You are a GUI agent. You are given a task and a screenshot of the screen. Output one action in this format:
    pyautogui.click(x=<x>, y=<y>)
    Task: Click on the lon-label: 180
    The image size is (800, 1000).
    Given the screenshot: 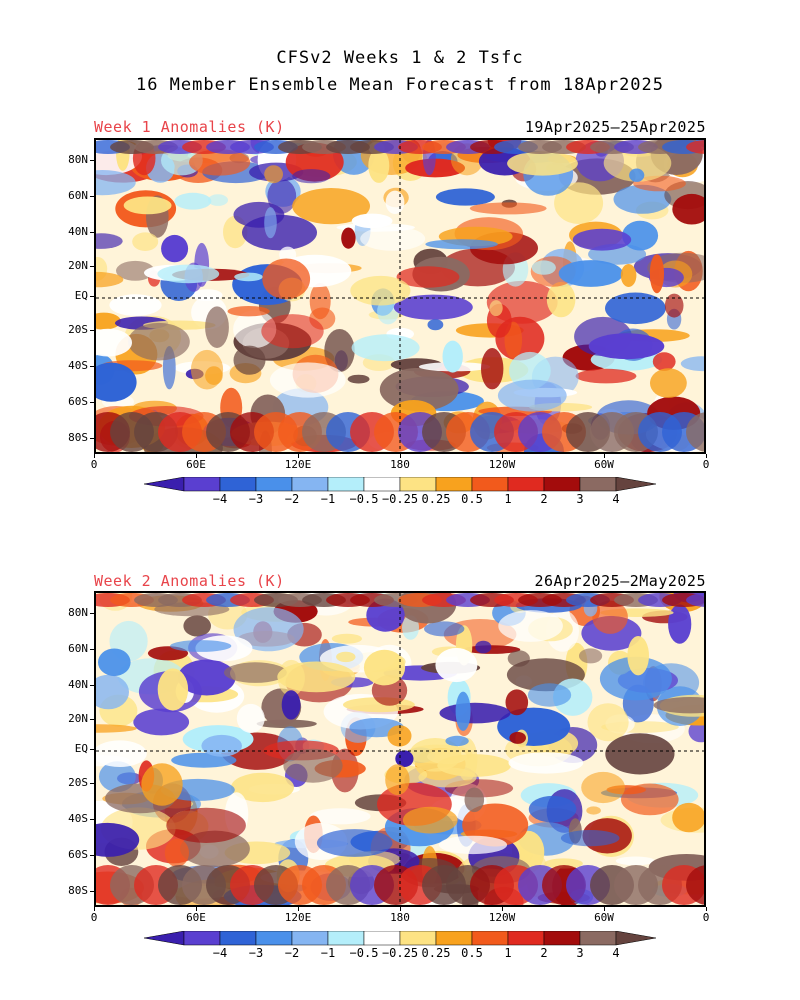 What is the action you would take?
    pyautogui.click(x=400, y=464)
    